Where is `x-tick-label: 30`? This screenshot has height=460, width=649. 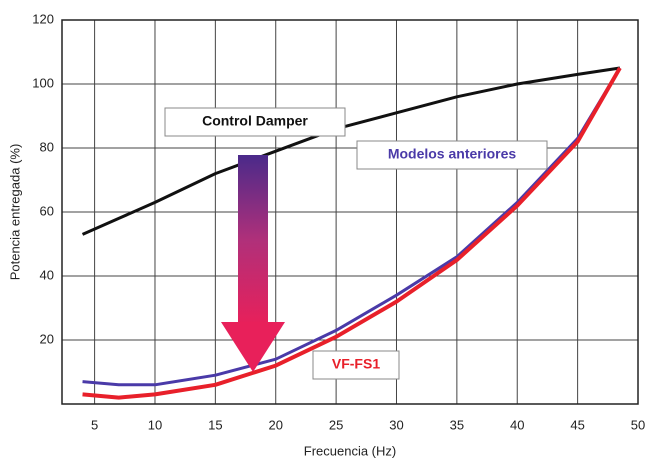
x-tick-label: 30 is located at coordinates (396, 424).